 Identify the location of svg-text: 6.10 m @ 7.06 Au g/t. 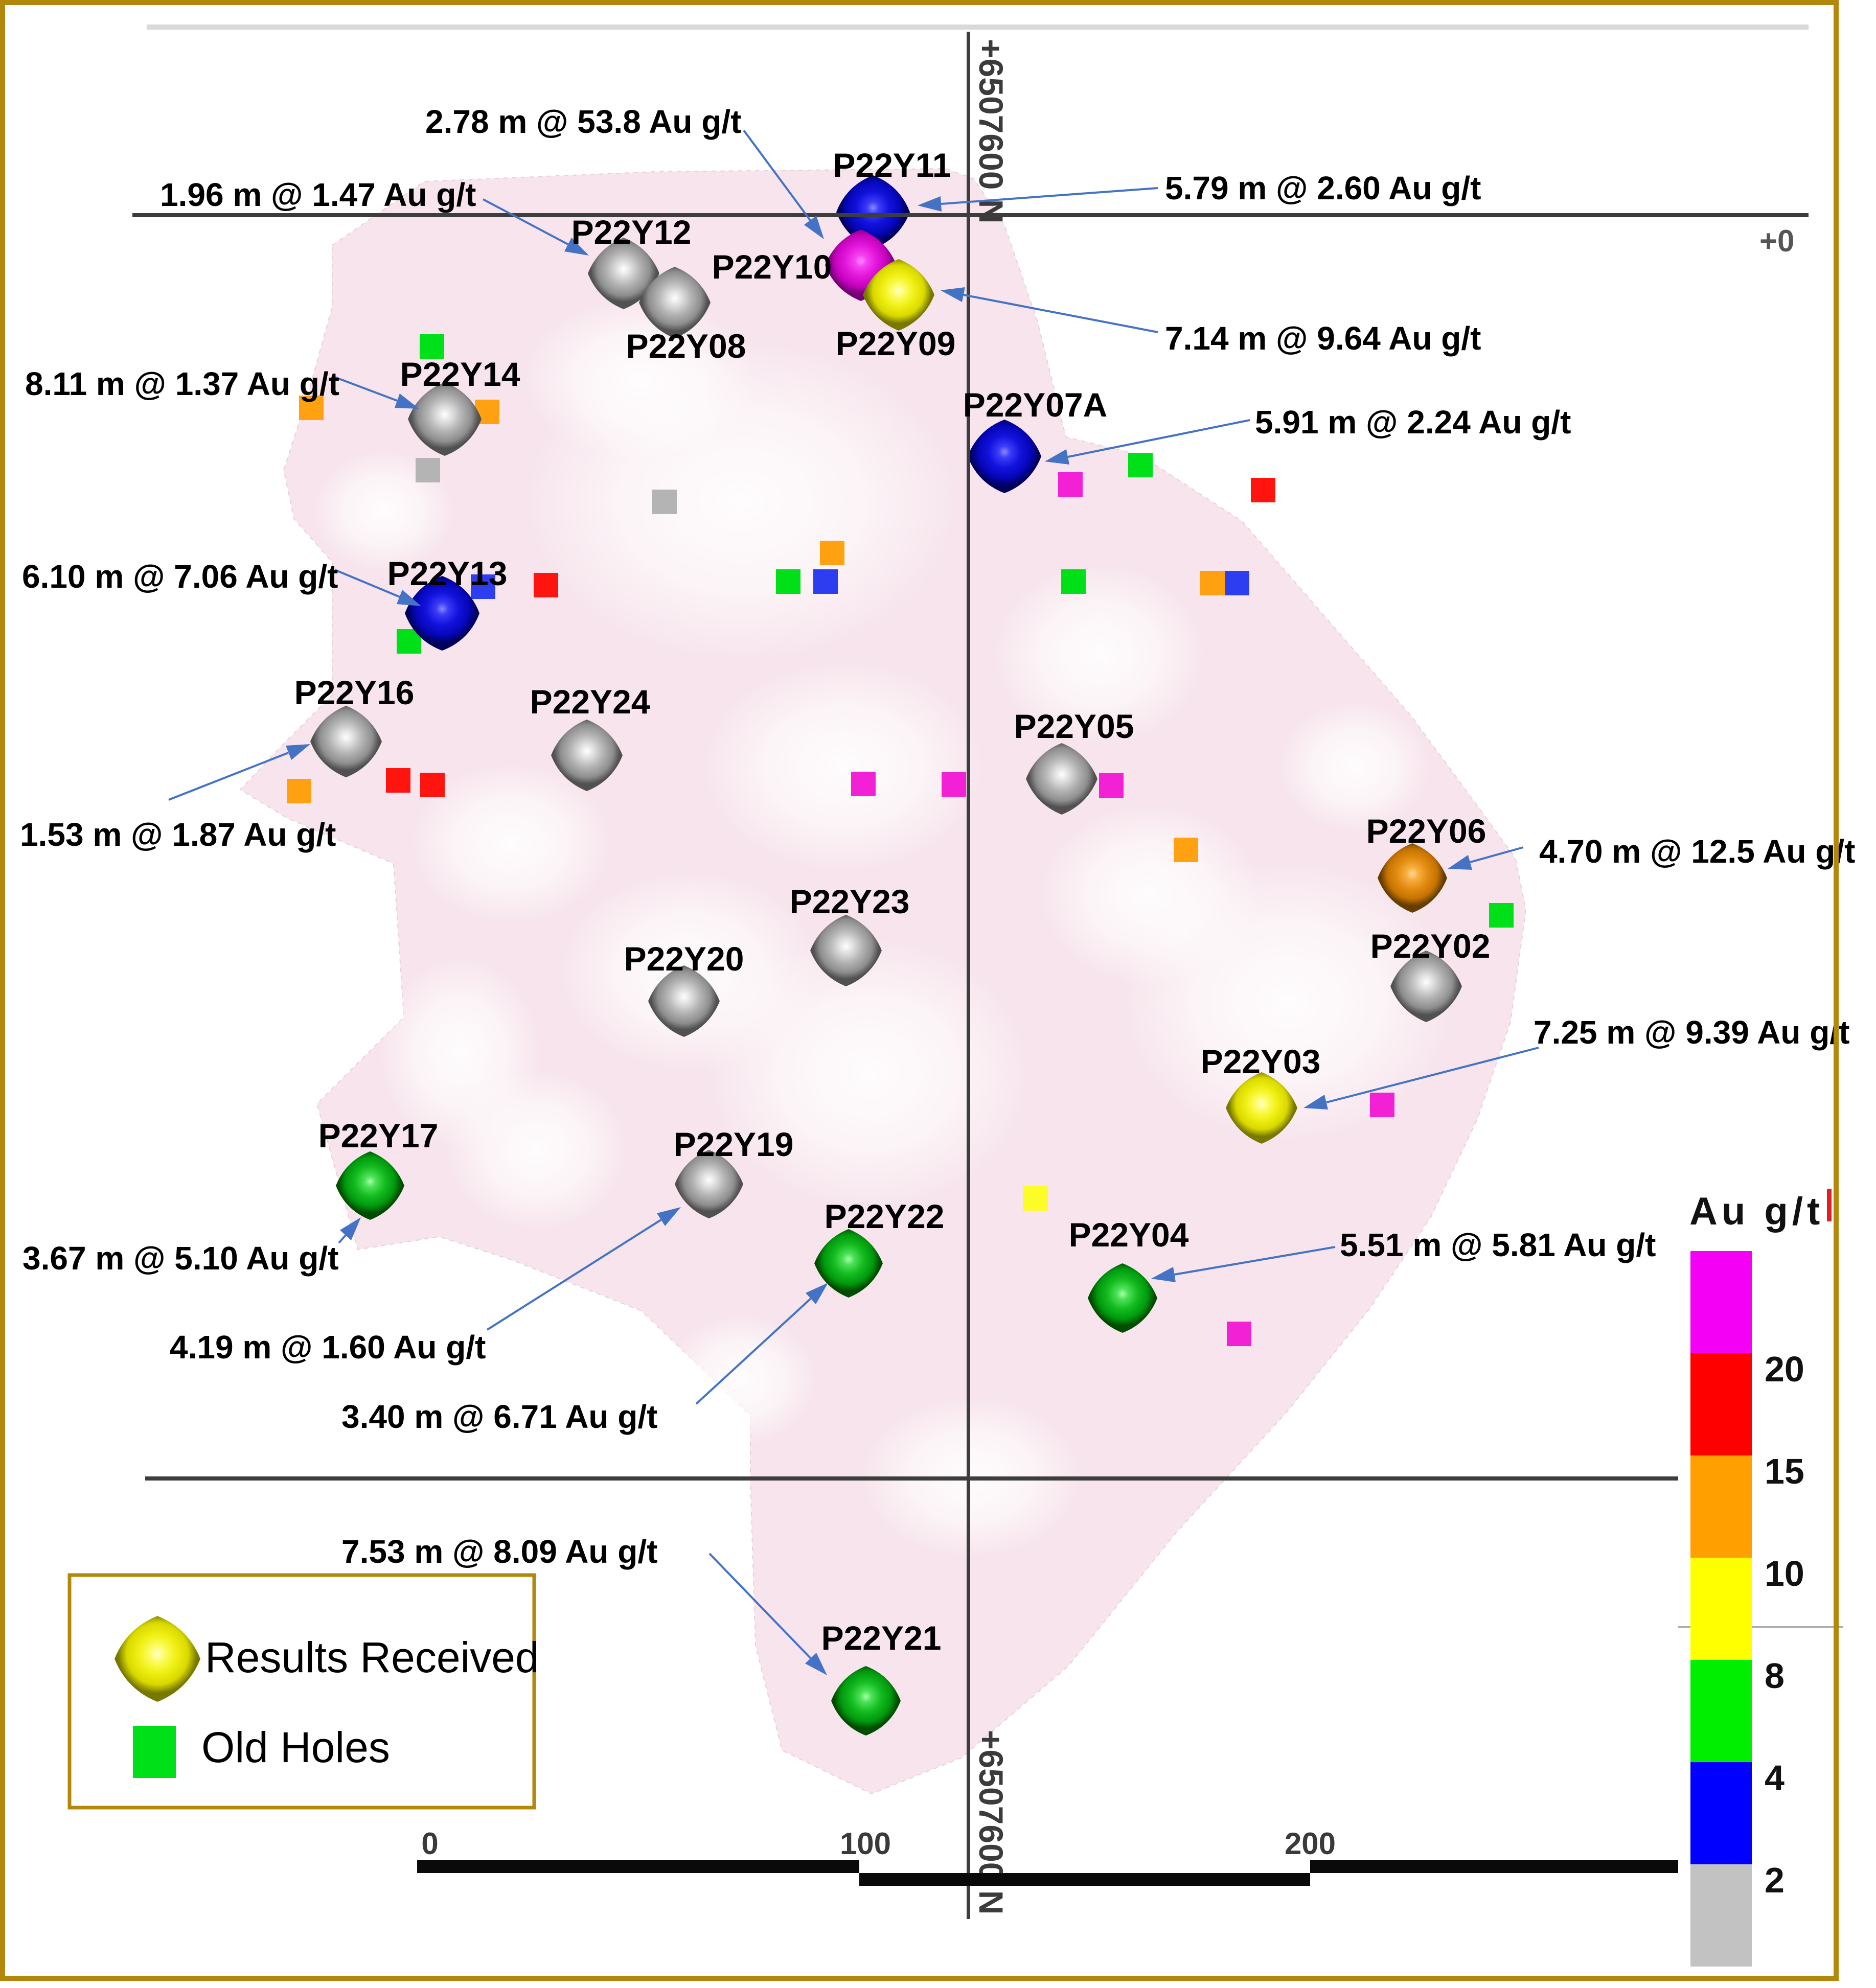
(180, 576).